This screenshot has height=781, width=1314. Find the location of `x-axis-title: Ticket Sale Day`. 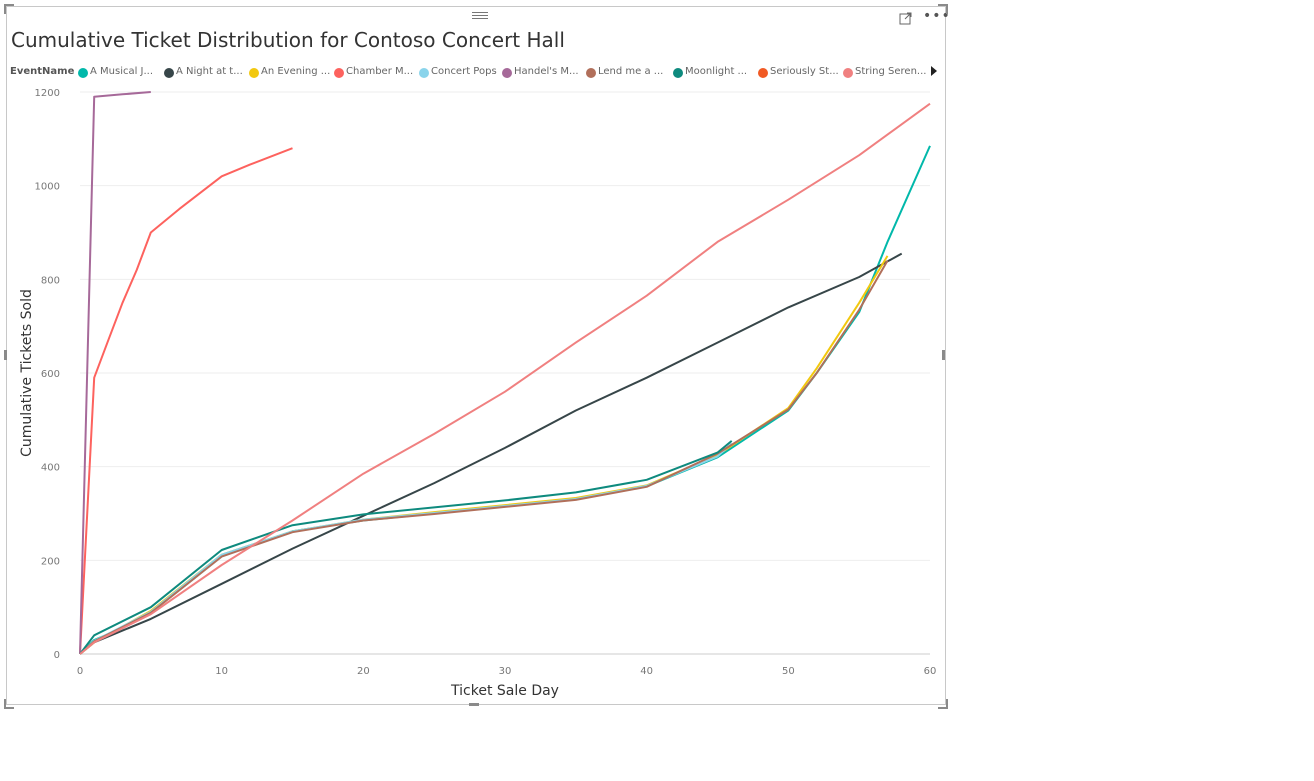

x-axis-title: Ticket Sale Day is located at coordinates (504, 691).